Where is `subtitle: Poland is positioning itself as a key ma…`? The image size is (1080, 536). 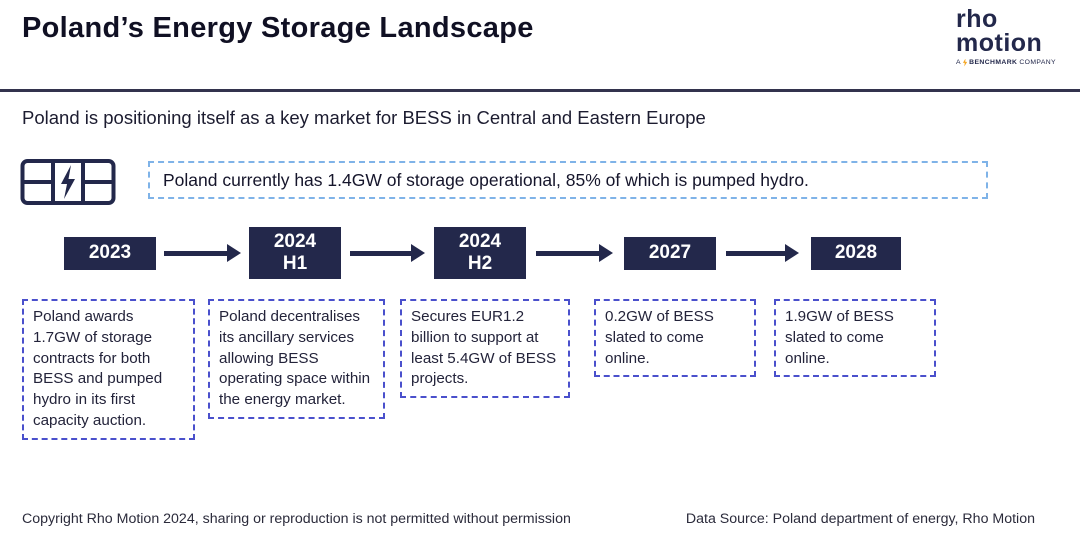
subtitle: Poland is positioning itself as a key ma… is located at coordinates (364, 117).